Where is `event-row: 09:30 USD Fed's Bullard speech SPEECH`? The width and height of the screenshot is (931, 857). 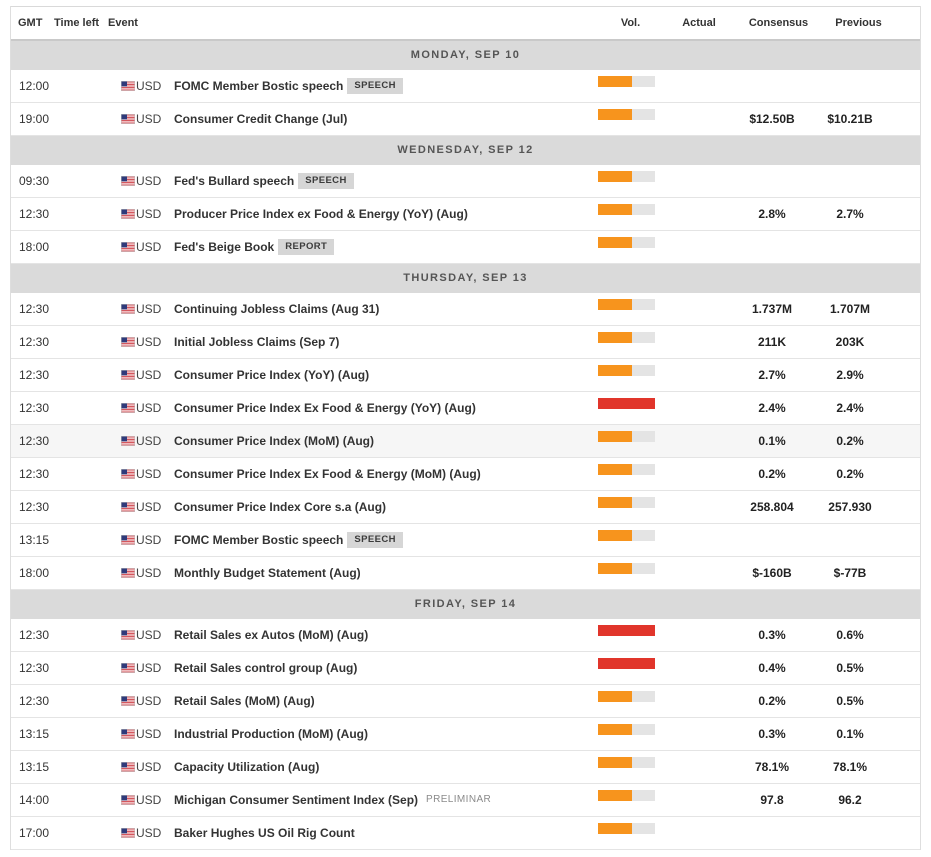
event-row: 09:30 USD Fed's Bullard speech SPEECH is located at coordinates (465, 181).